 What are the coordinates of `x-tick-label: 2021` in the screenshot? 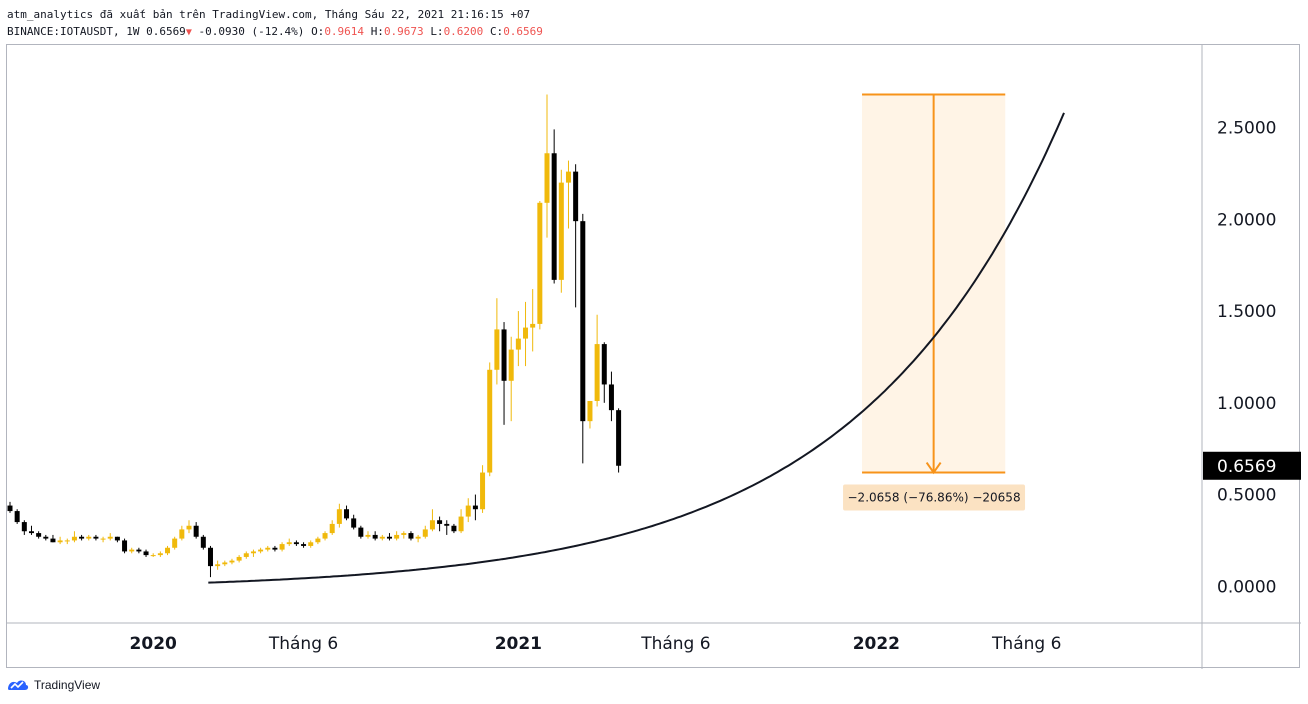 It's located at (518, 644).